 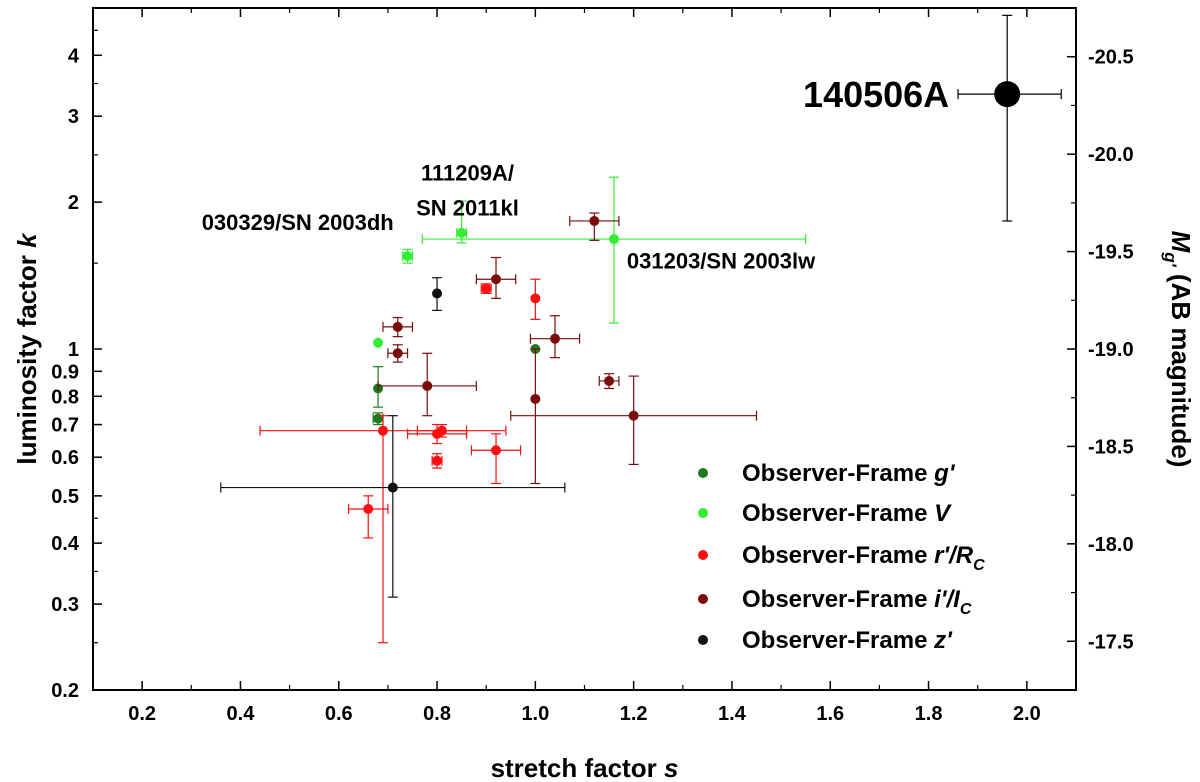 What do you see at coordinates (74, 56) in the screenshot?
I see `y-tick-label: 4` at bounding box center [74, 56].